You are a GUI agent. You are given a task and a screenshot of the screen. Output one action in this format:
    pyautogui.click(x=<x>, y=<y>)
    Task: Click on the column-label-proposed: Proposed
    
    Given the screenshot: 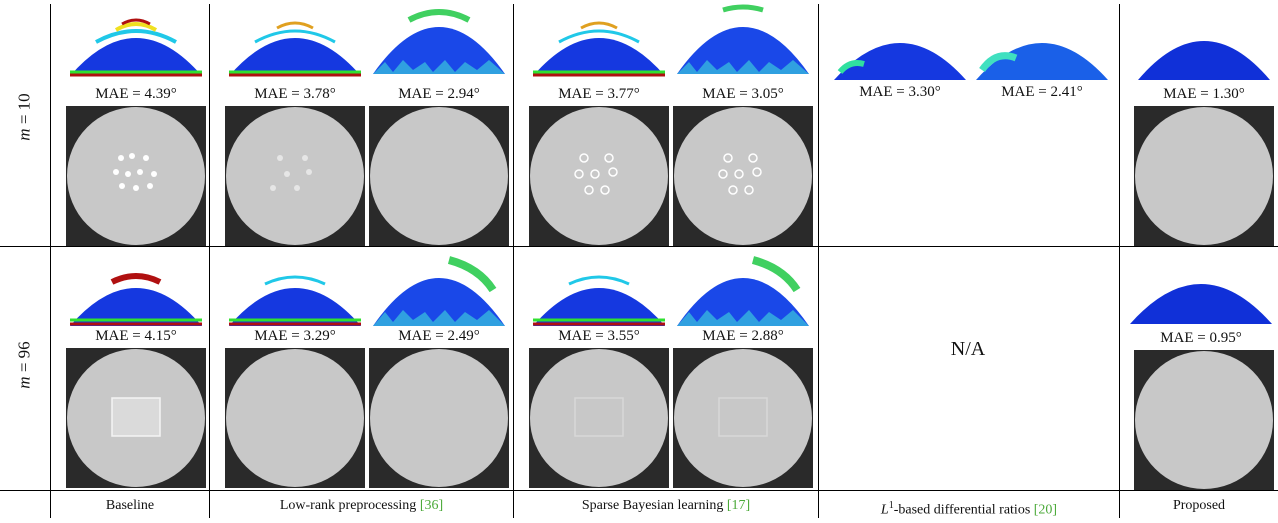 What is the action you would take?
    pyautogui.click(x=1199, y=505)
    